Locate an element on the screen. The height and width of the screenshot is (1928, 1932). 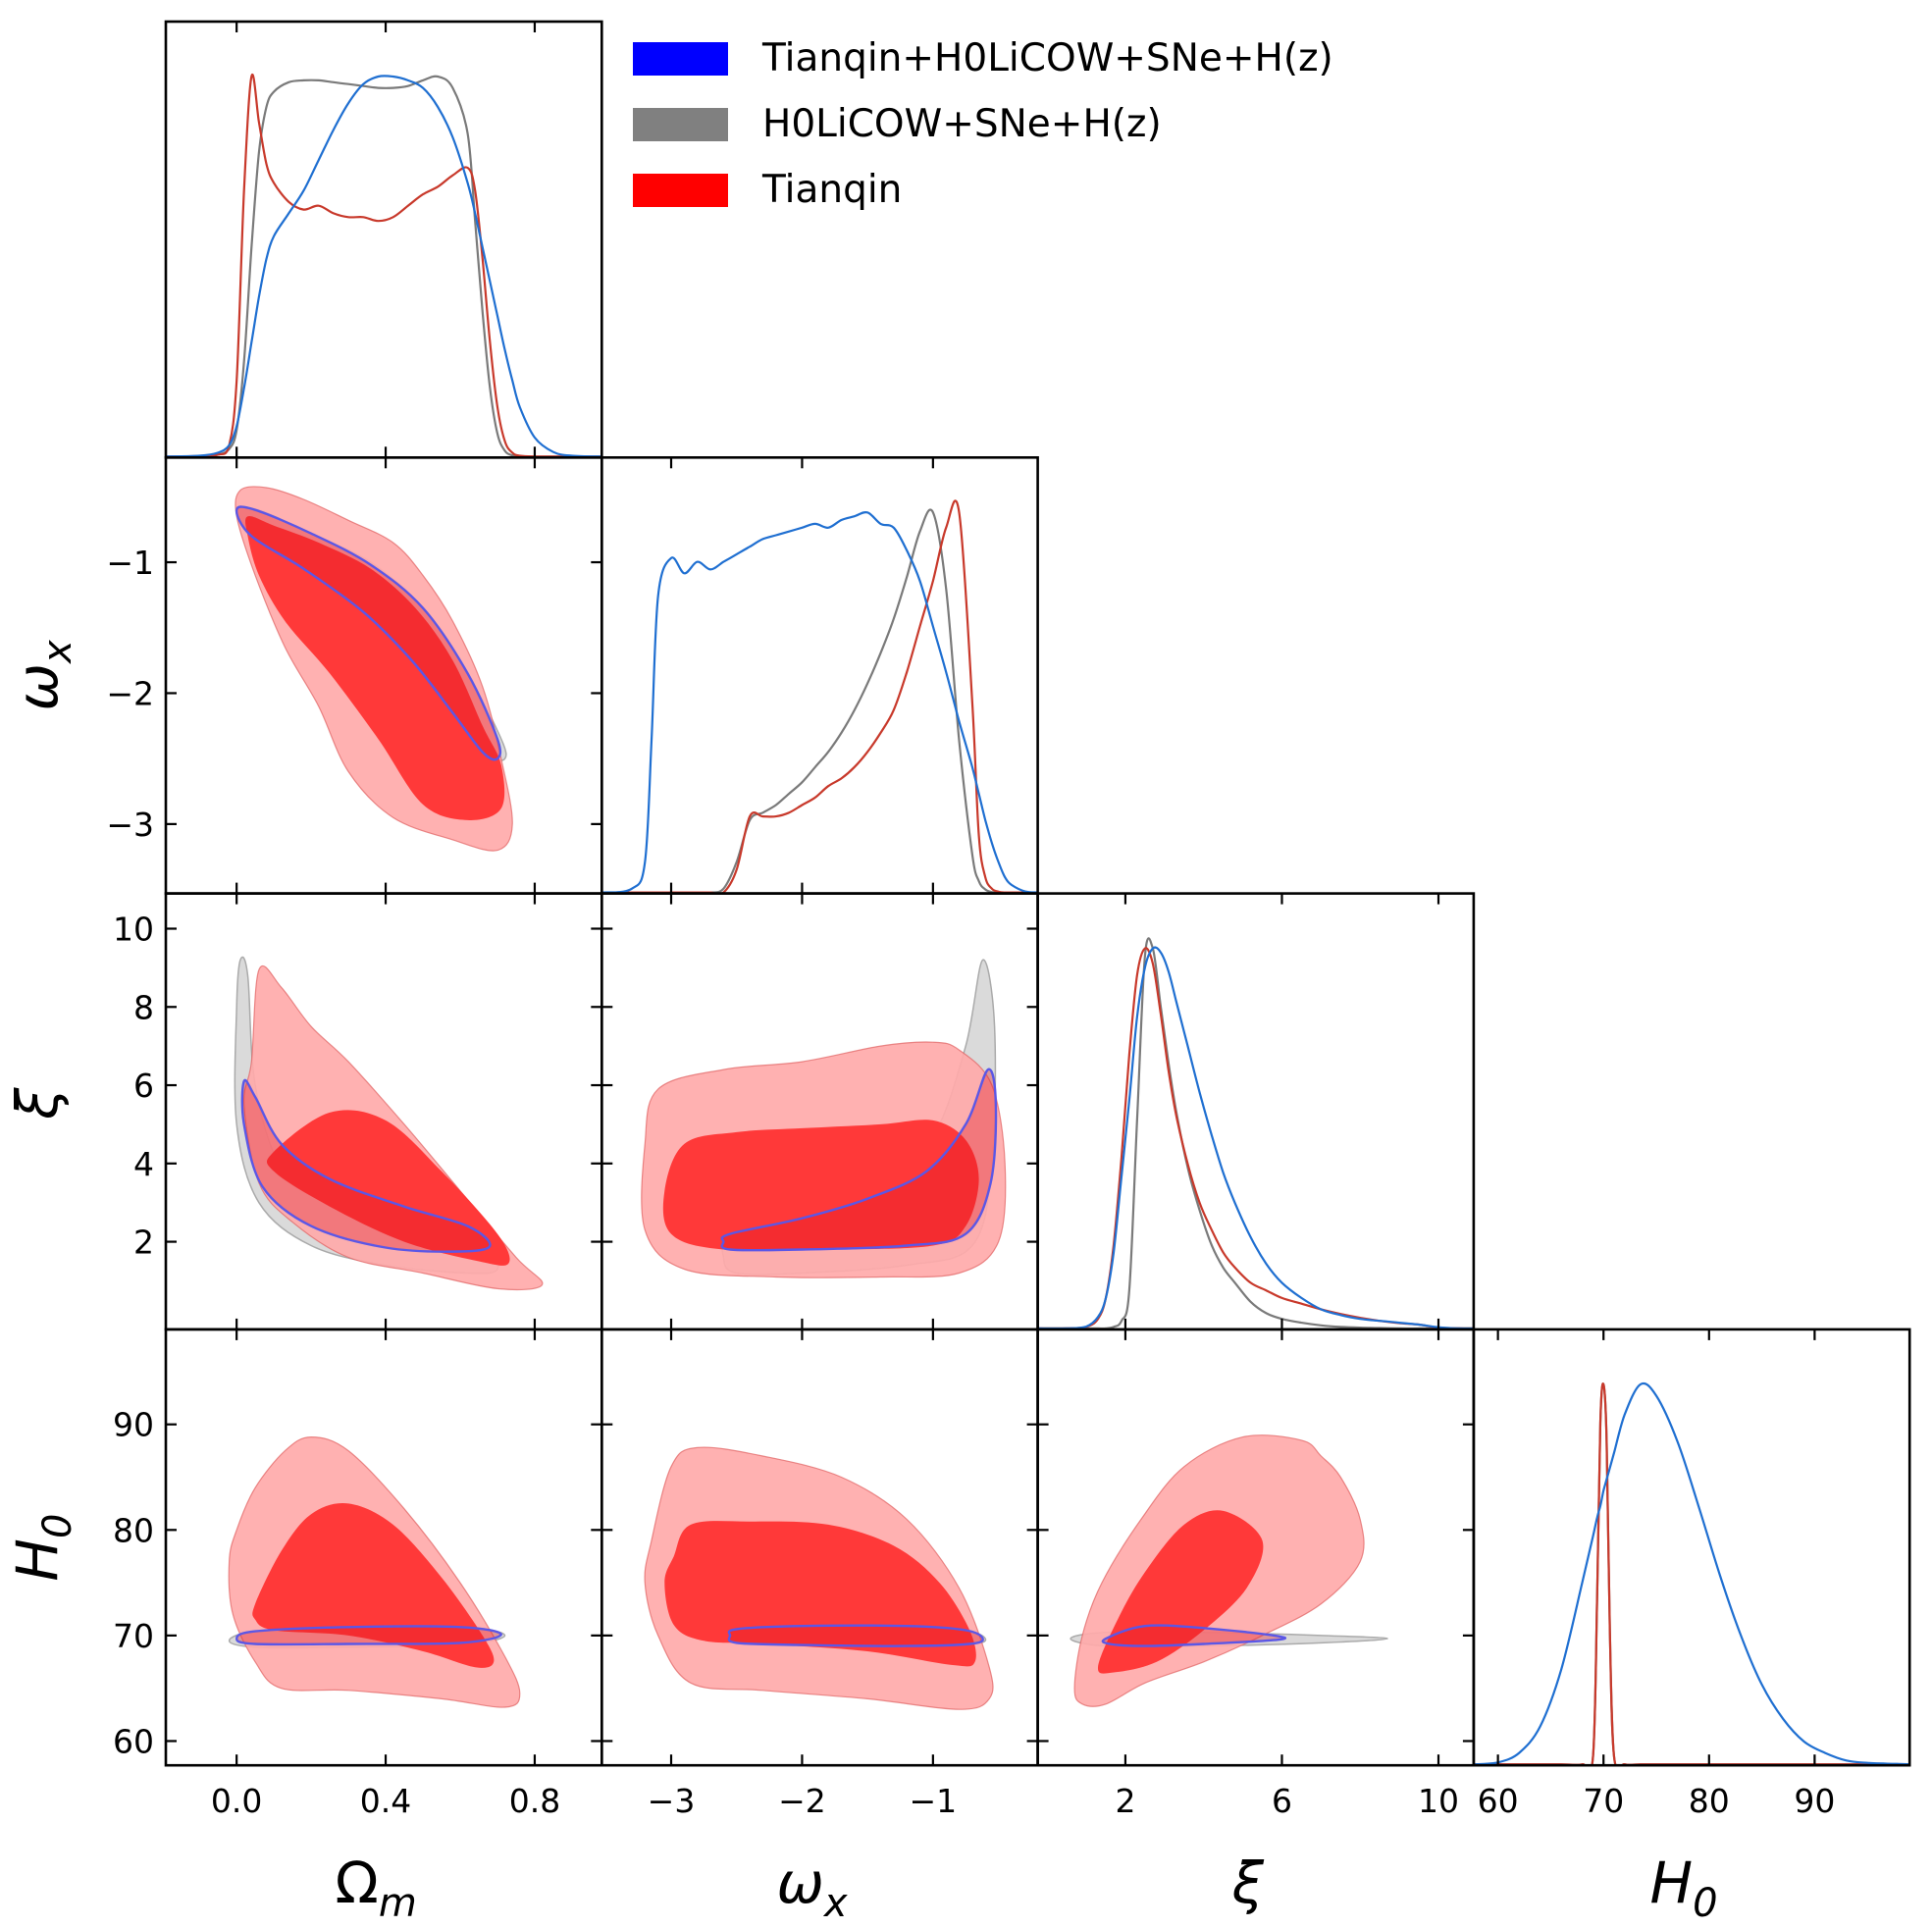
x-axis-label-wx: ωx is located at coordinates (812, 1888).